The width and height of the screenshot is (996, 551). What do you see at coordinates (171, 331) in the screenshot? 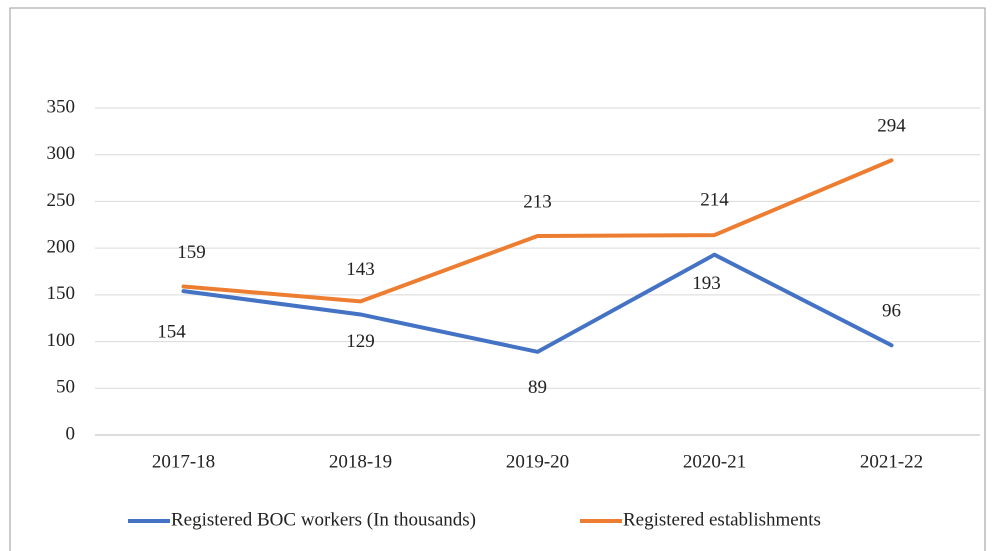
I see `data-label: 154` at bounding box center [171, 331].